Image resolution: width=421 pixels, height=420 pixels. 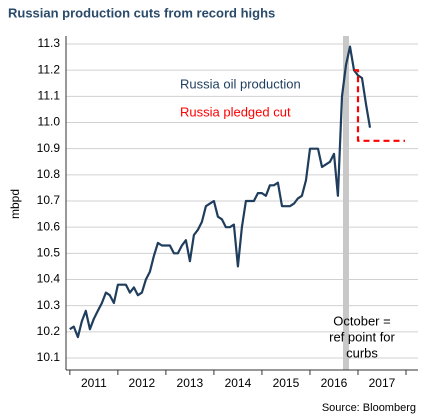 I want to click on y-tick-label: 10.5, so click(x=49, y=253).